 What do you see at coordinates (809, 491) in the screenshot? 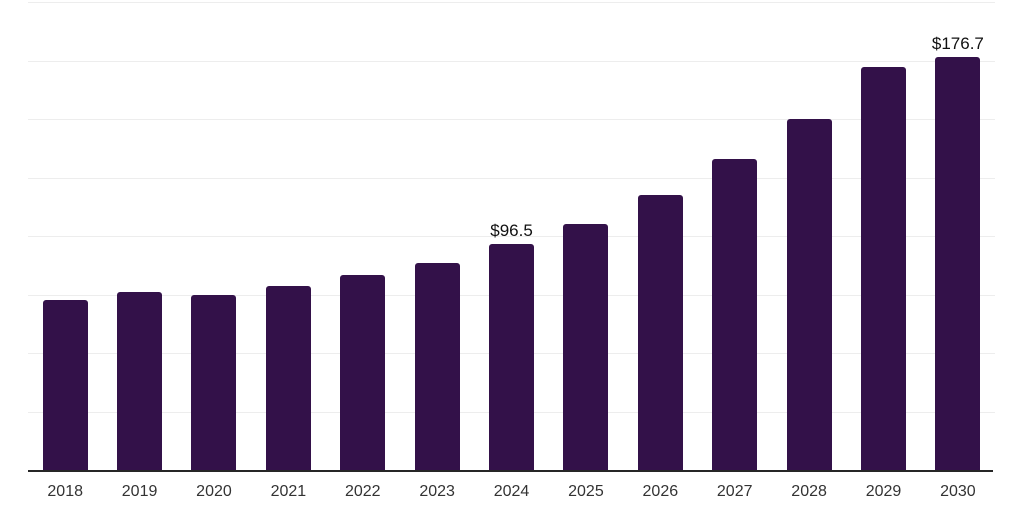
I see `x-axis-label-2028: 2028` at bounding box center [809, 491].